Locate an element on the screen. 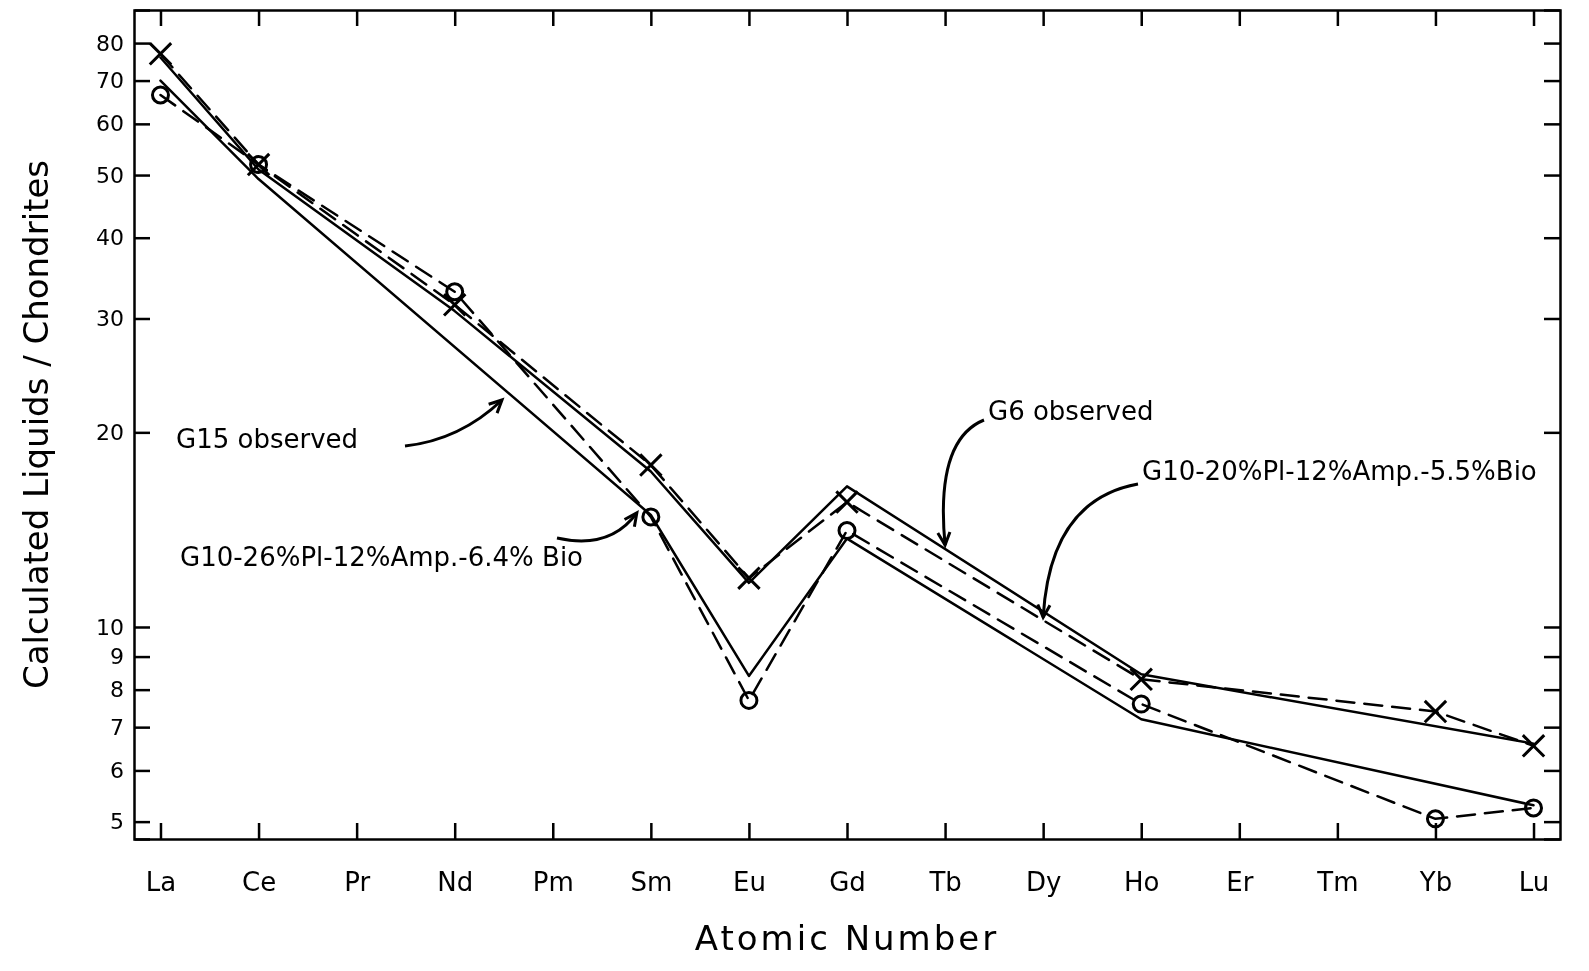 This screenshot has height=971, width=1589. annotation: G15 observed is located at coordinates (267, 439).